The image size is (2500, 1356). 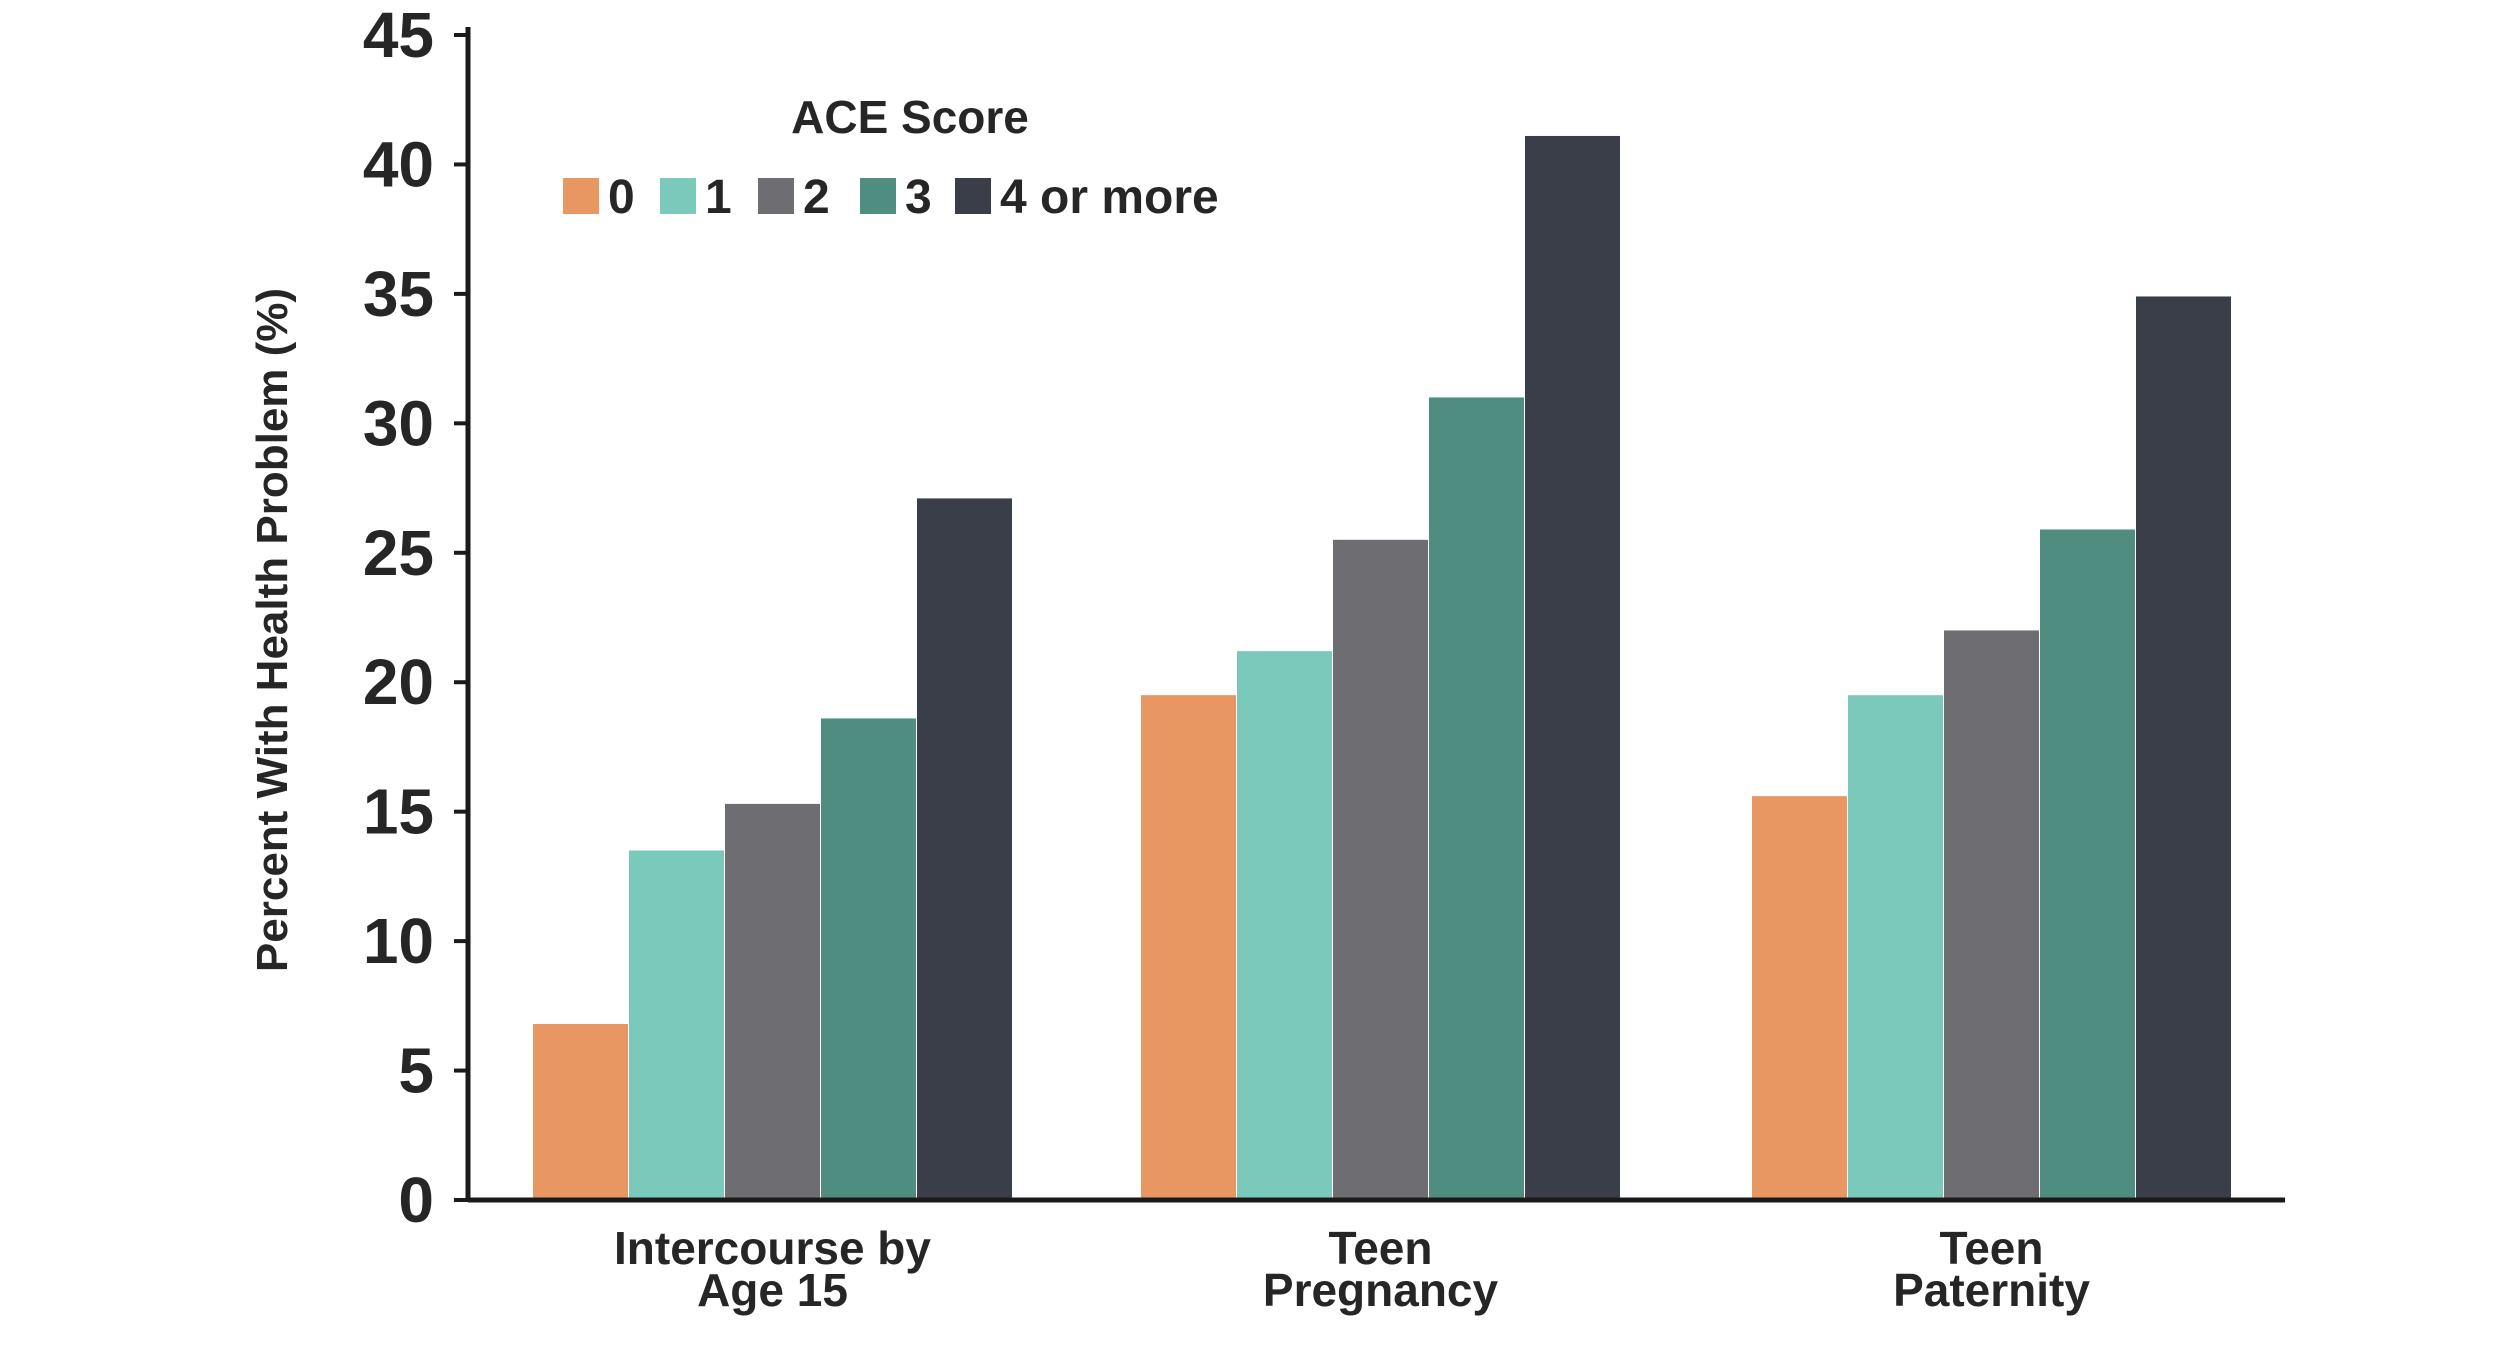 I want to click on legend-title: ACE Score, so click(x=910, y=117).